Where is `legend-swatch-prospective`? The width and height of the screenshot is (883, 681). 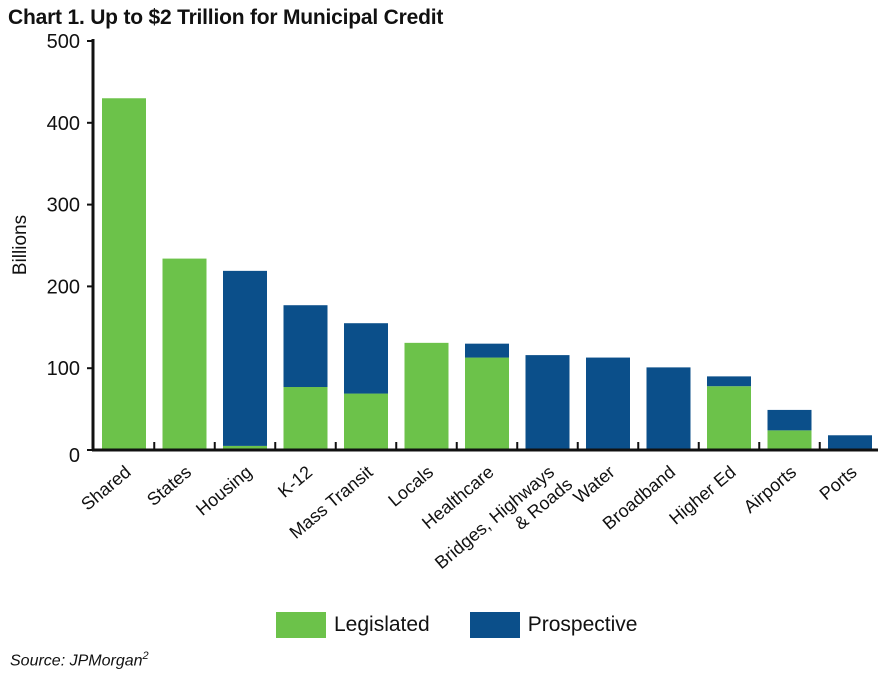 legend-swatch-prospective is located at coordinates (494, 625).